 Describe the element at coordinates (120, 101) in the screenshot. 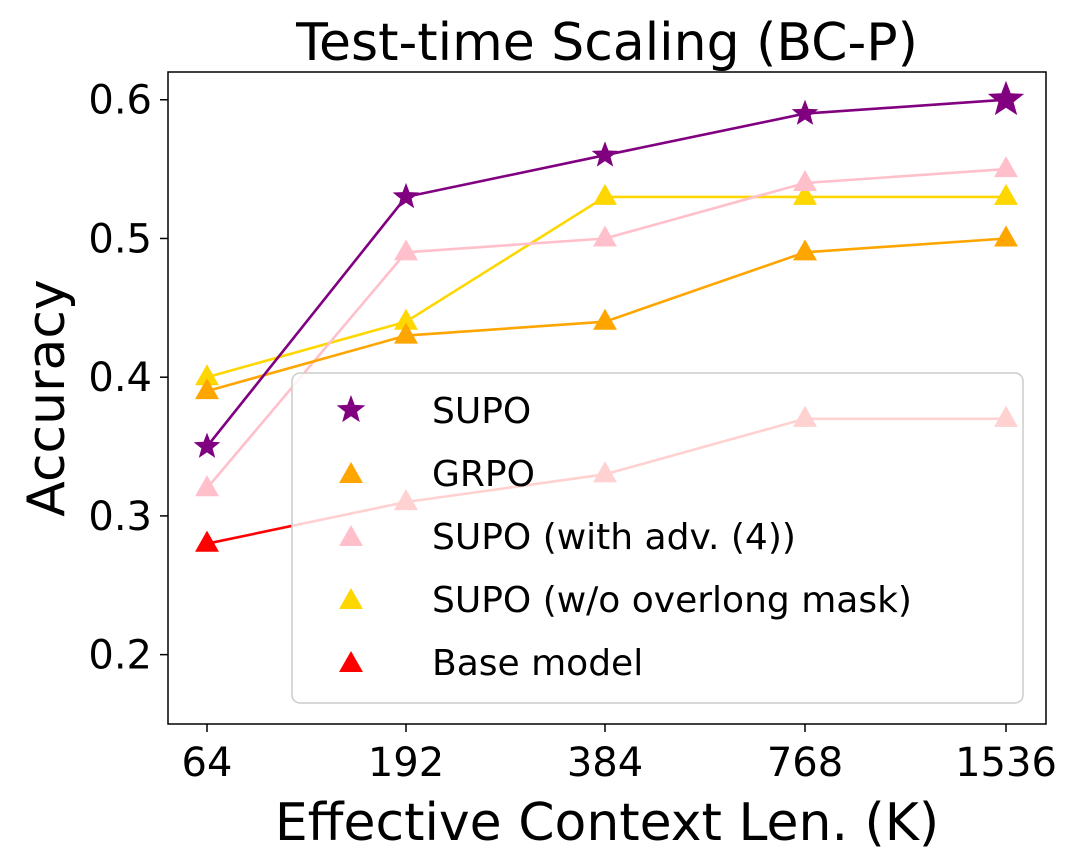

I see `y-tick-label: 0.6` at that location.